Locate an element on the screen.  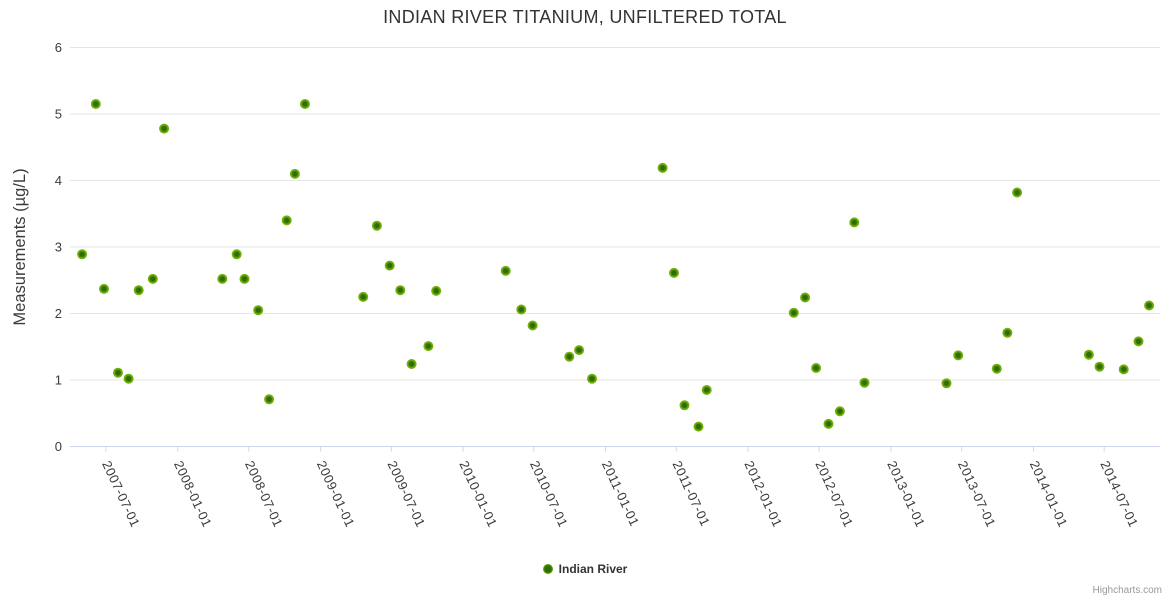
x-tick-label: 2014-07-01 is located at coordinates (1119, 493).